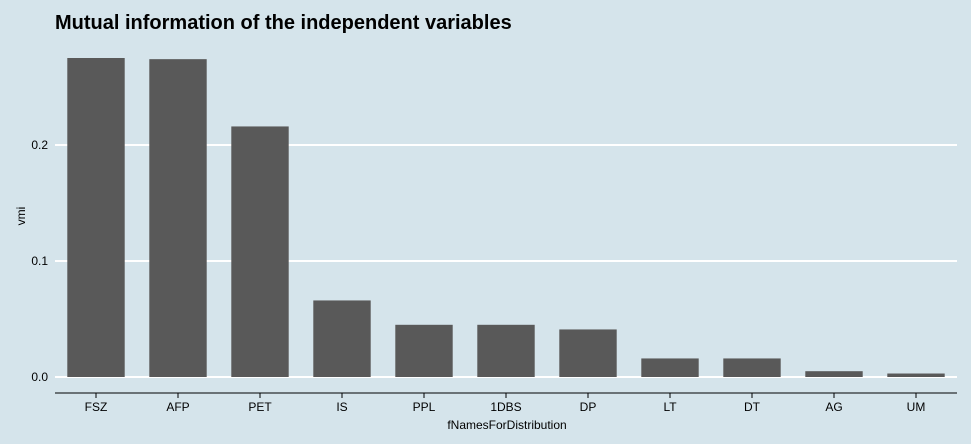 The image size is (971, 444). Describe the element at coordinates (752, 407) in the screenshot. I see `x-tick-label: DT` at that location.